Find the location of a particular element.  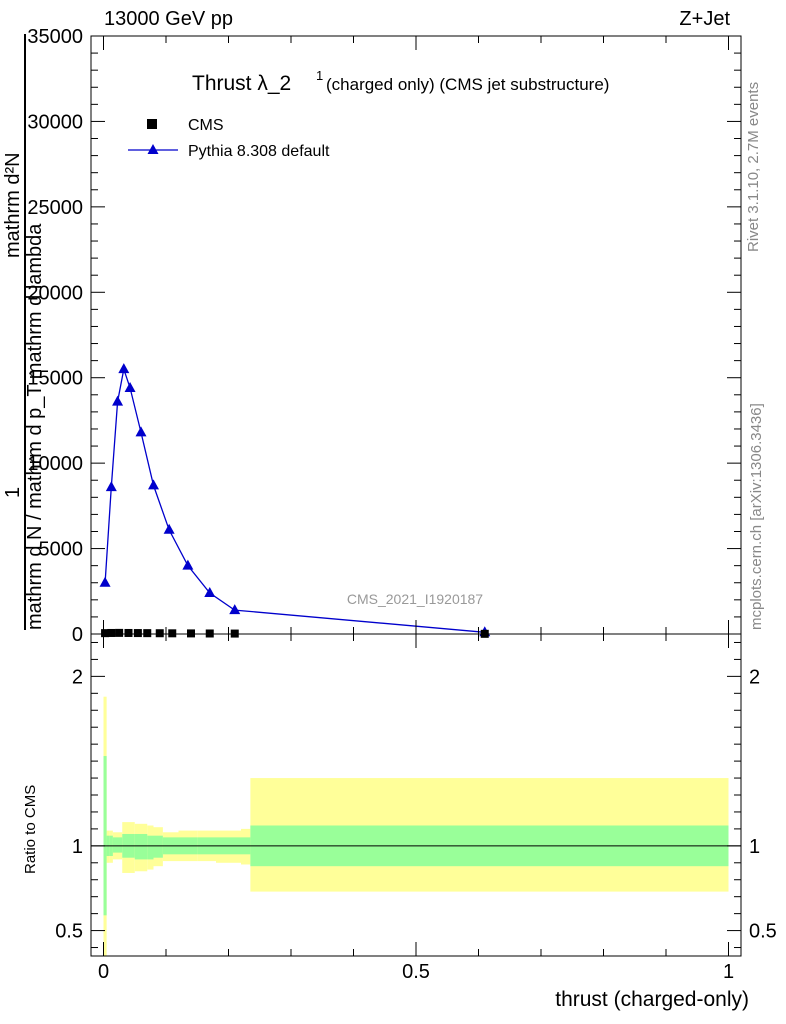

y-tick-label: 25000 is located at coordinates (55, 208).